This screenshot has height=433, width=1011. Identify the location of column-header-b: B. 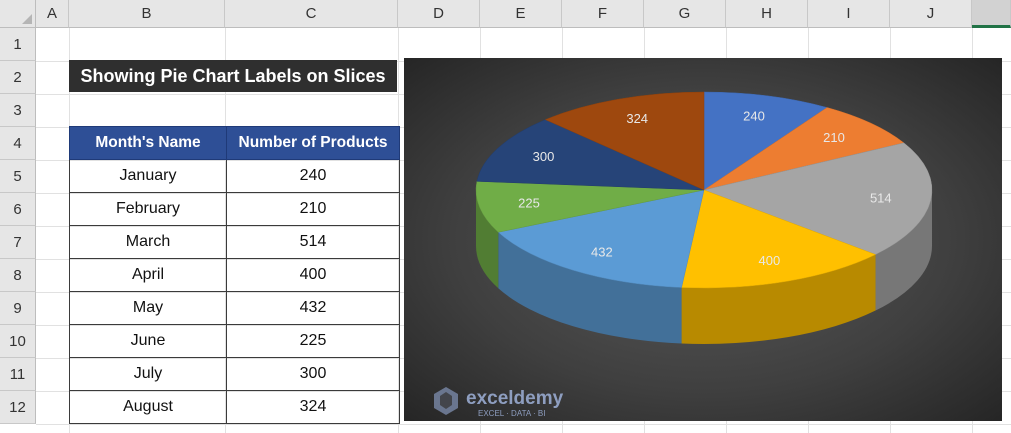
(147, 14).